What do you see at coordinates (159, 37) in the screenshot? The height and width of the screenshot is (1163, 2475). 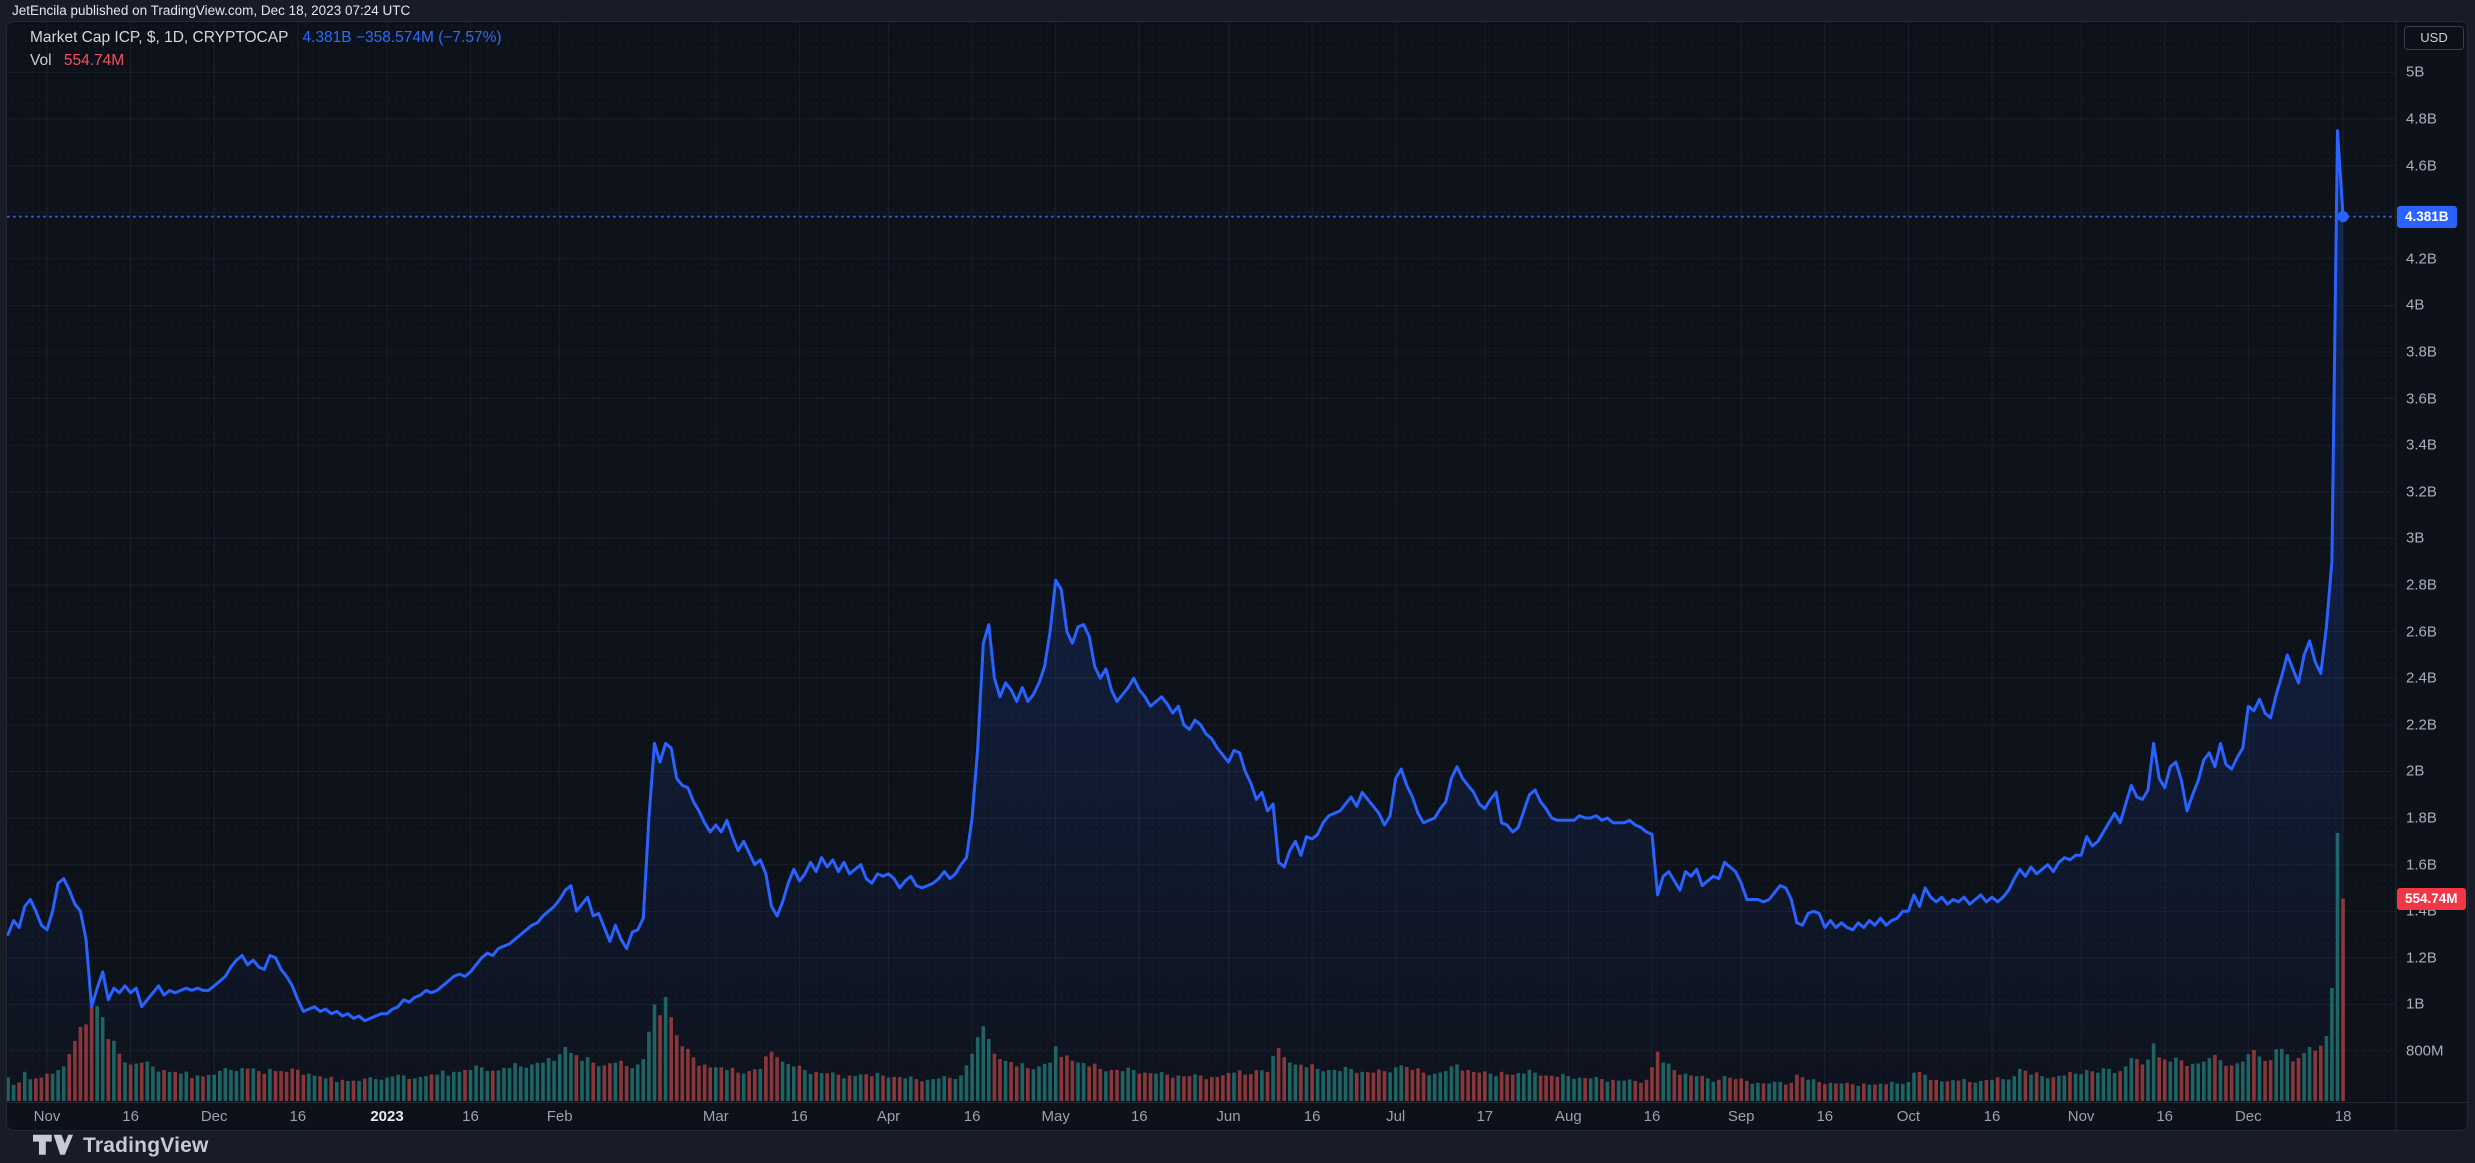 I see `symbol-title: Market Cap ICP, $, 1D, CRYPTOCAP` at bounding box center [159, 37].